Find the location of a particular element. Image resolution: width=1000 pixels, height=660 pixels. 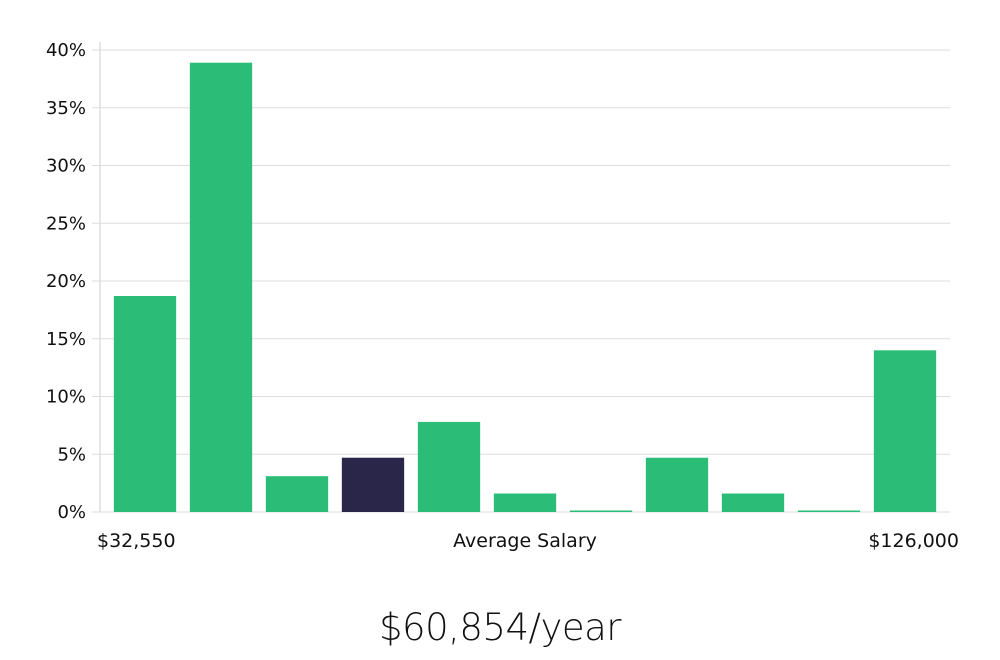

y-axis-ticks: 0% 5% 10% 15% 20% 25% 30% 35% 40% is located at coordinates (66, 281).